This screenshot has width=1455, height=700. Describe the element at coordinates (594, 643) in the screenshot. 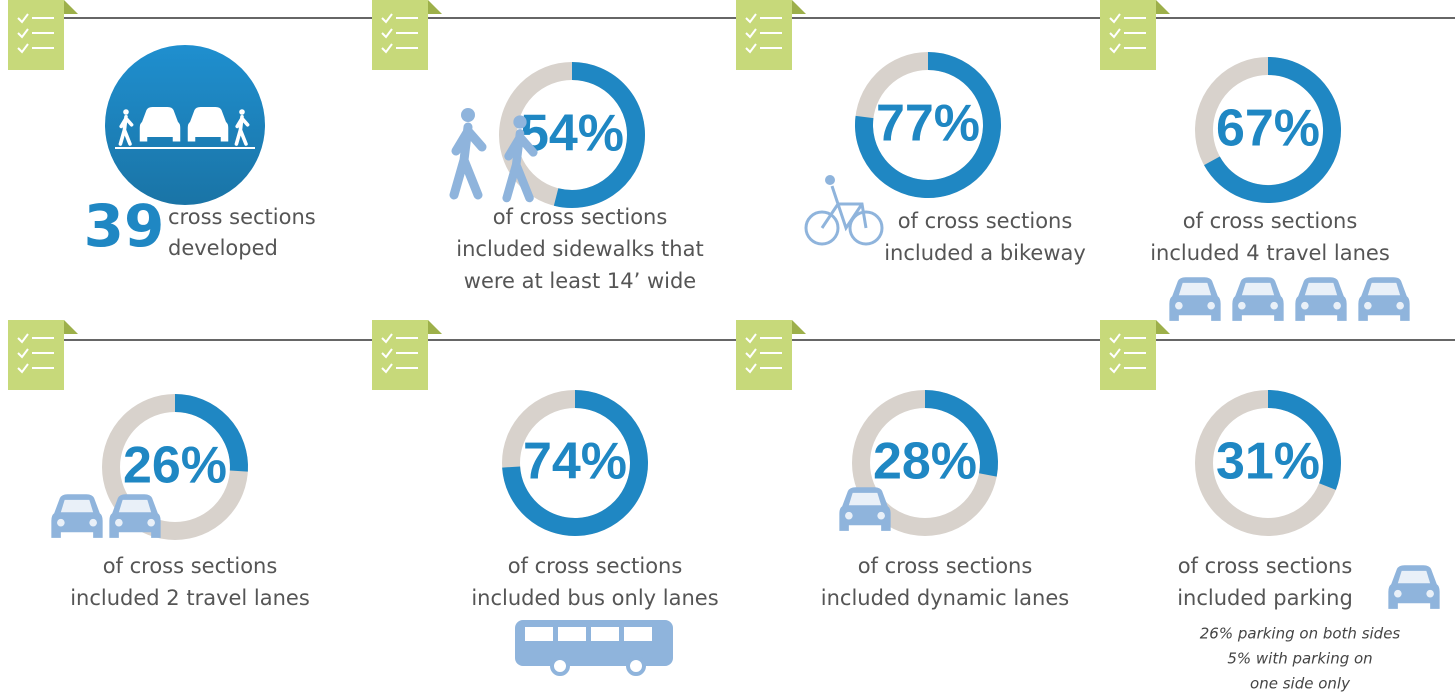

I see `bus-body` at that location.